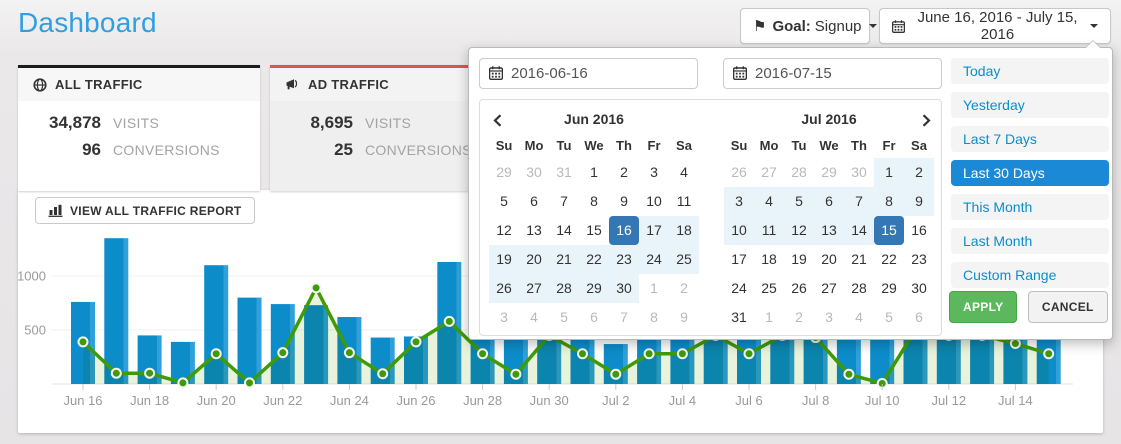 The image size is (1121, 444). Describe the element at coordinates (1030, 207) in the screenshot. I see `preset-this-month: This Month` at that location.